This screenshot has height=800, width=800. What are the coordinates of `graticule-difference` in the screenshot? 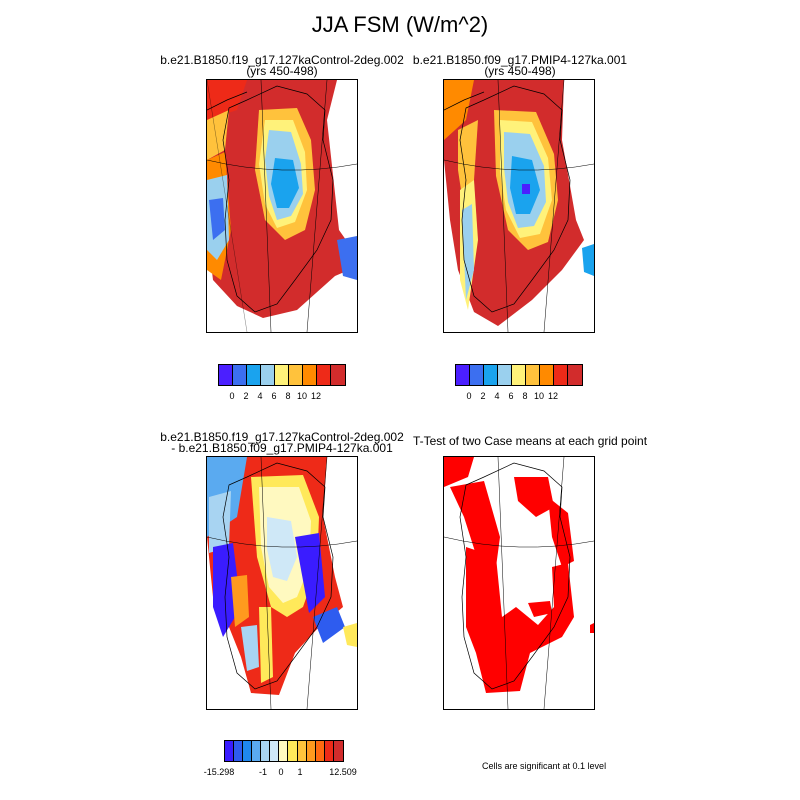 It's located at (282, 583).